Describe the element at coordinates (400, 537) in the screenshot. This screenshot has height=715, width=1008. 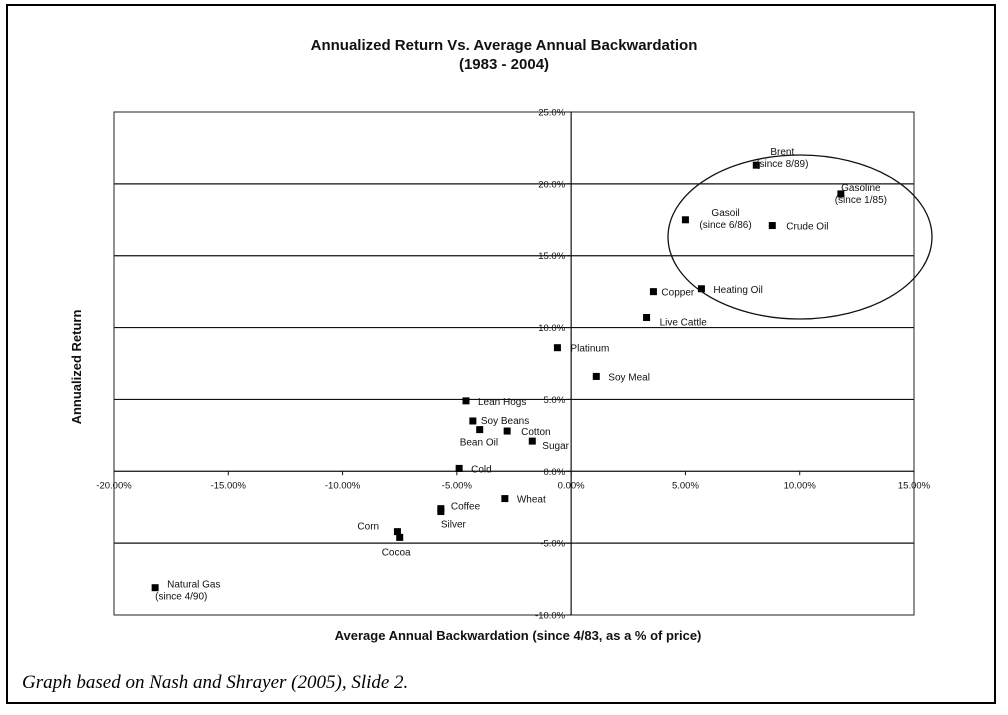
I see `data-point-cocoa` at that location.